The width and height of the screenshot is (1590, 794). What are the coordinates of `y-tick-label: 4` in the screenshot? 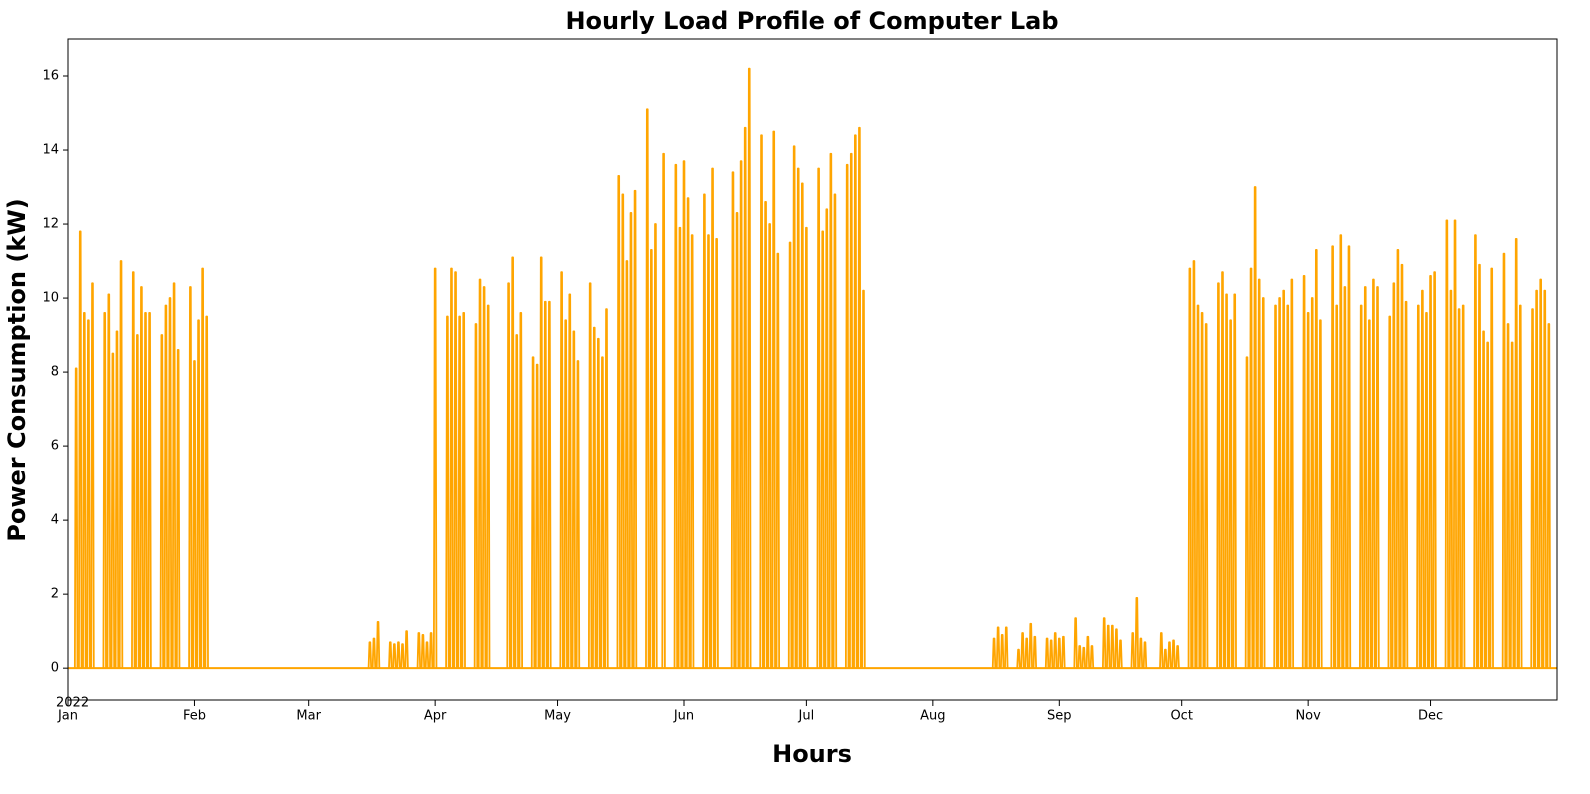 It's located at (55, 520).